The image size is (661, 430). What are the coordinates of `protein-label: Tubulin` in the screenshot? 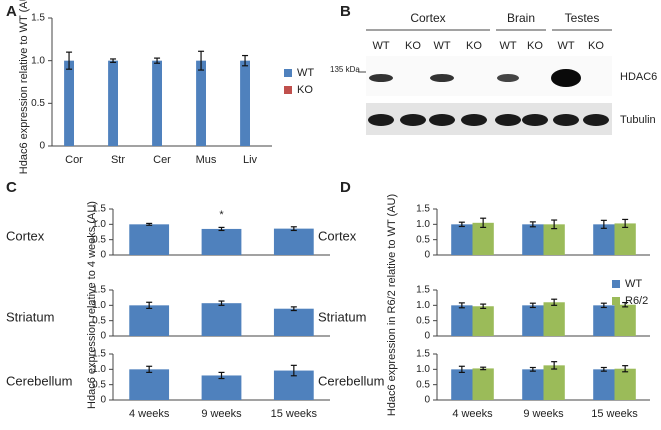 It's located at (638, 120).